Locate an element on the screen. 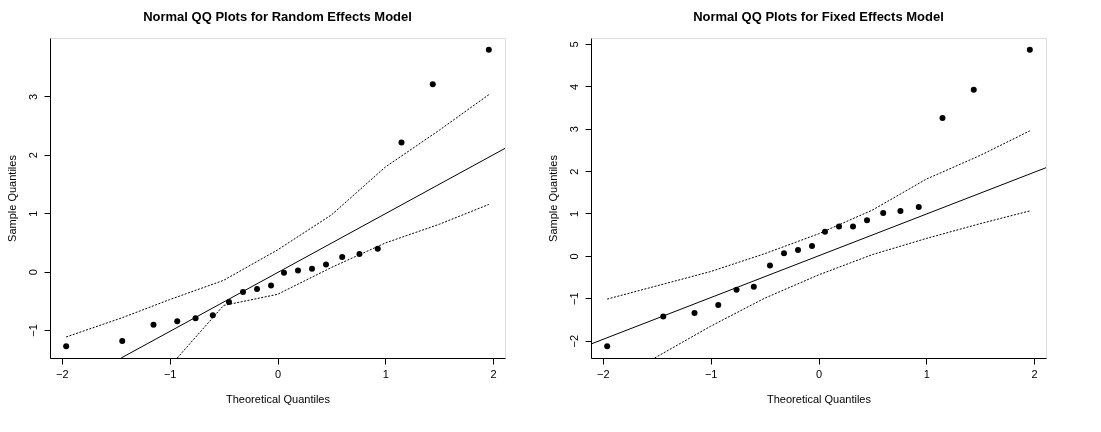 The width and height of the screenshot is (1101, 432). y-tick-label: −2 is located at coordinates (573, 341).